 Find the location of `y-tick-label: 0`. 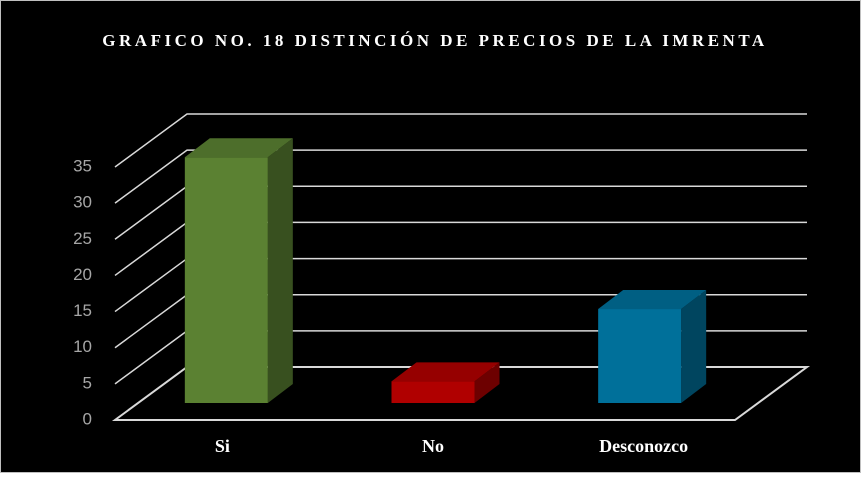

y-tick-label: 0 is located at coordinates (87, 418).